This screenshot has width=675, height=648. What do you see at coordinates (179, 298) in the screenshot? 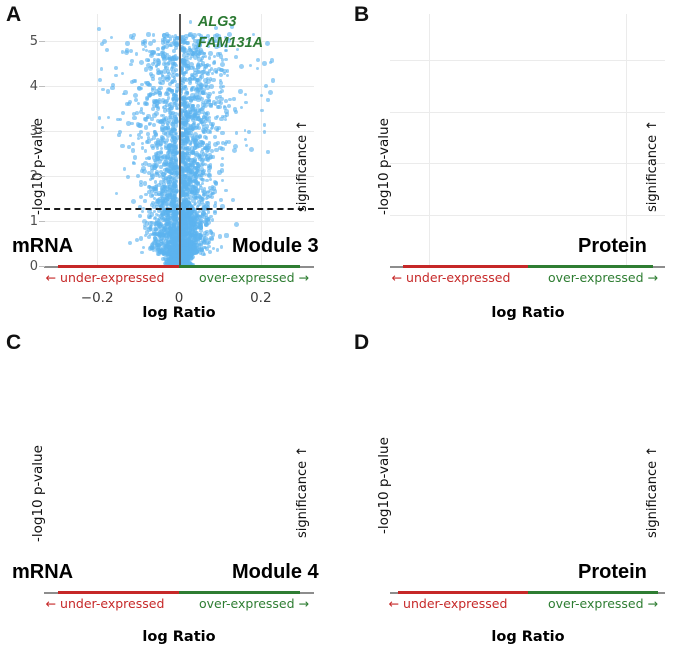
I see `x-axis-tick: 0` at bounding box center [179, 298].